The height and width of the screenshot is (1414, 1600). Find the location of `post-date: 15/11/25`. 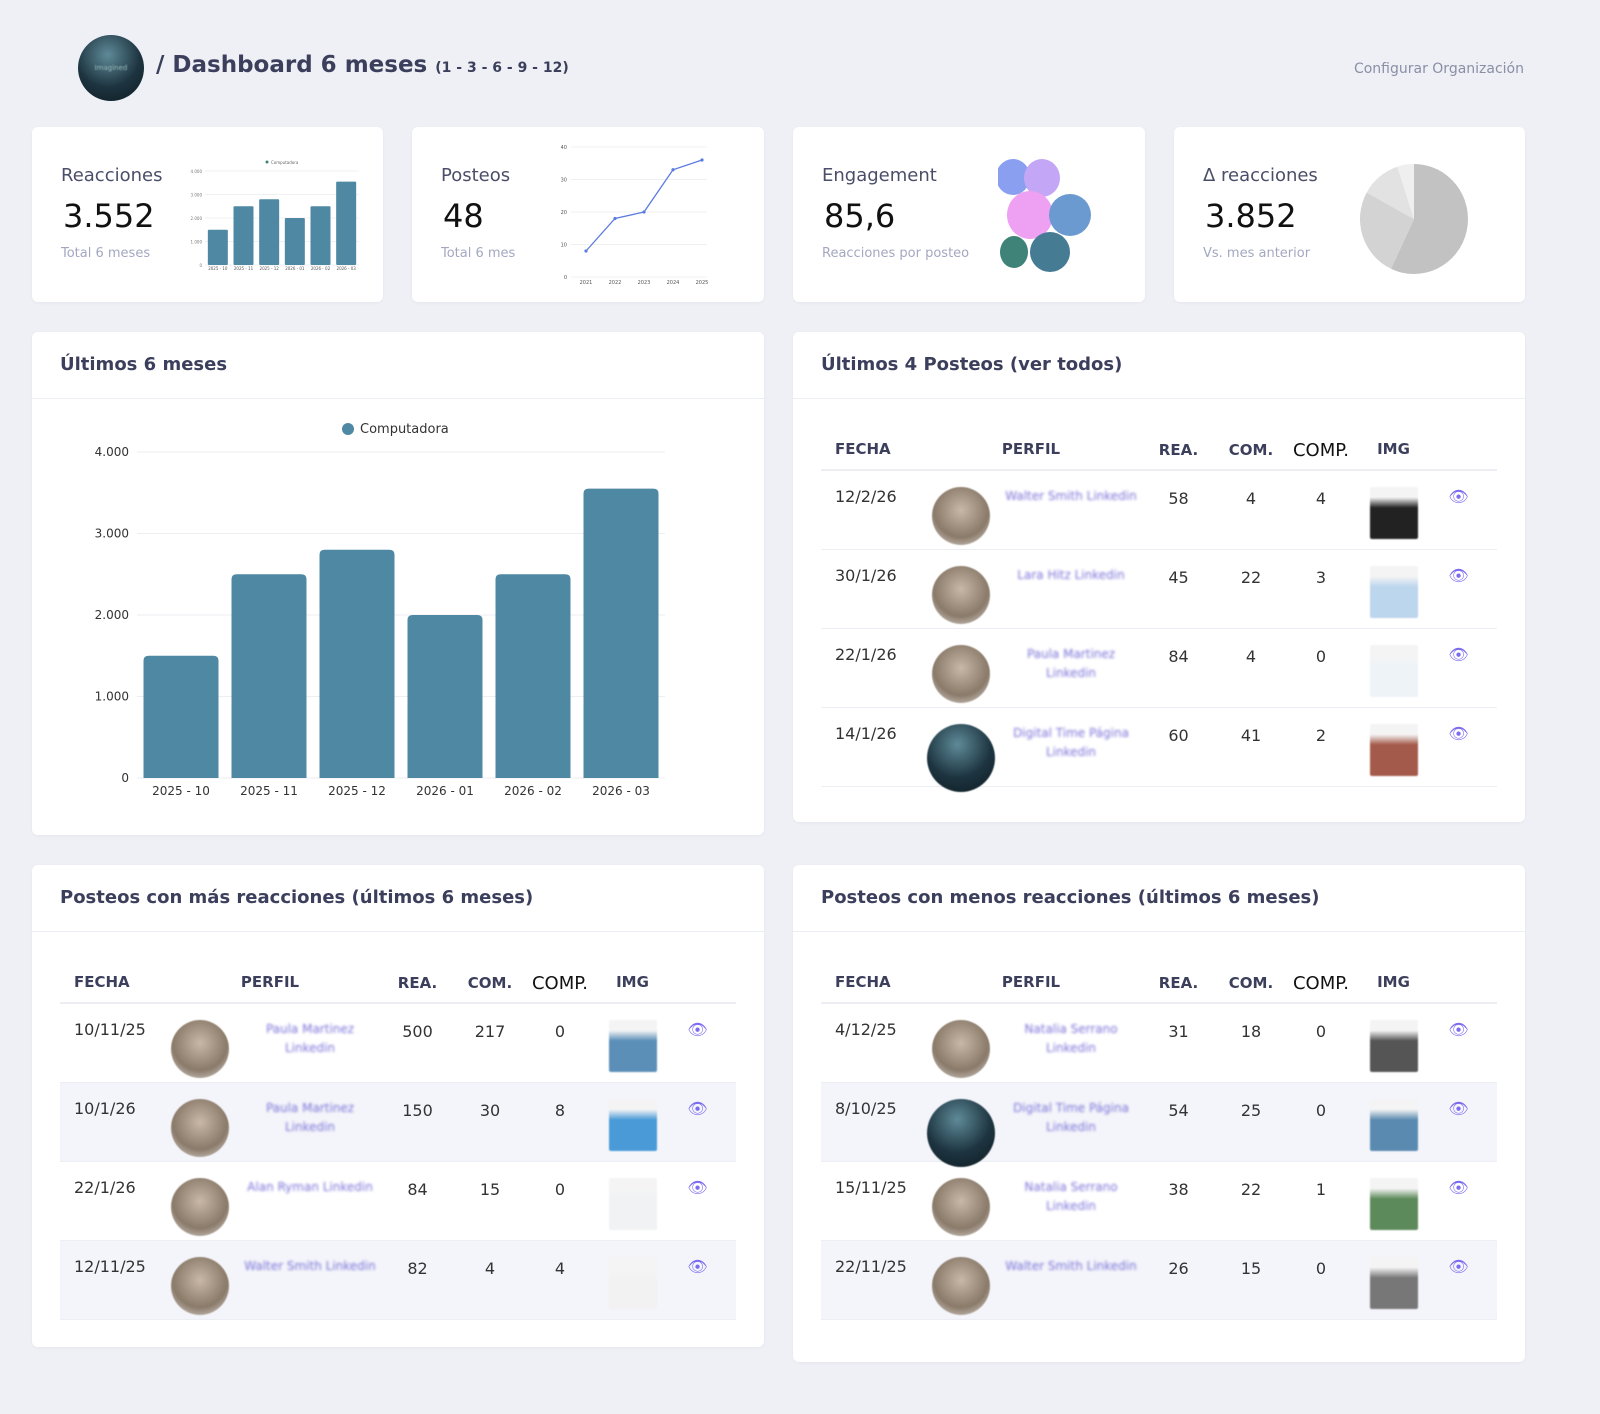

post-date: 15/11/25 is located at coordinates (871, 1187).